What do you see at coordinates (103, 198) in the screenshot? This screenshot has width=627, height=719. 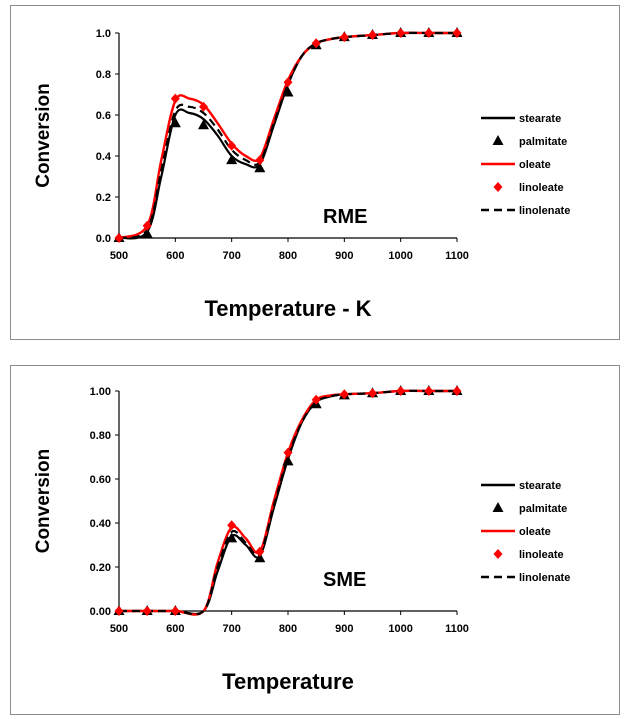 I see `y-tick-label: 0.2` at bounding box center [103, 198].